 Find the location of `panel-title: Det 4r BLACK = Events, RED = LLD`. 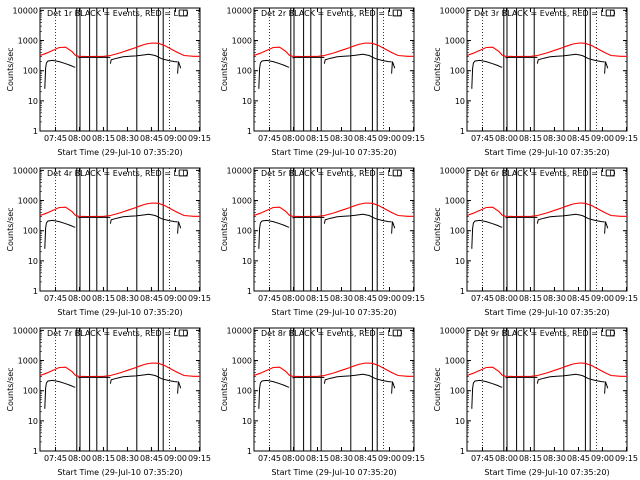

panel-title: Det 4r BLACK = Events, RED = LLD is located at coordinates (118, 173).